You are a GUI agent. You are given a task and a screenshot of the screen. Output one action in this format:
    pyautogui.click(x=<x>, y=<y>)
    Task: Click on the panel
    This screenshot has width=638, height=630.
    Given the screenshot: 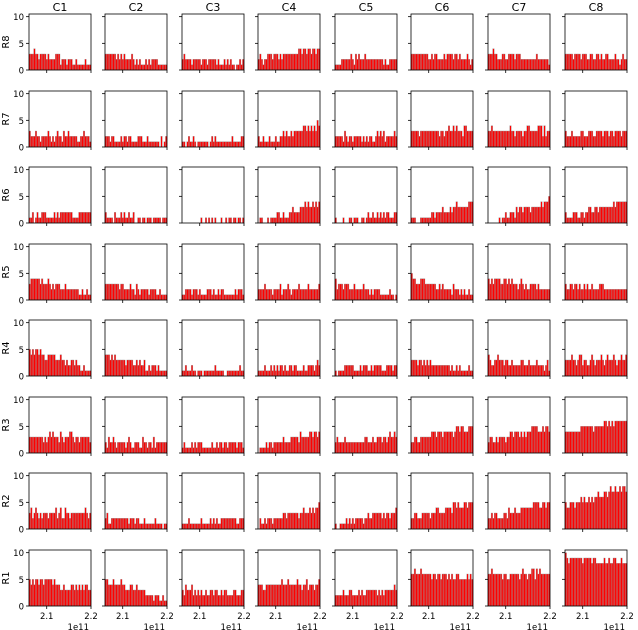 What is the action you would take?
    pyautogui.click(x=59, y=579)
    